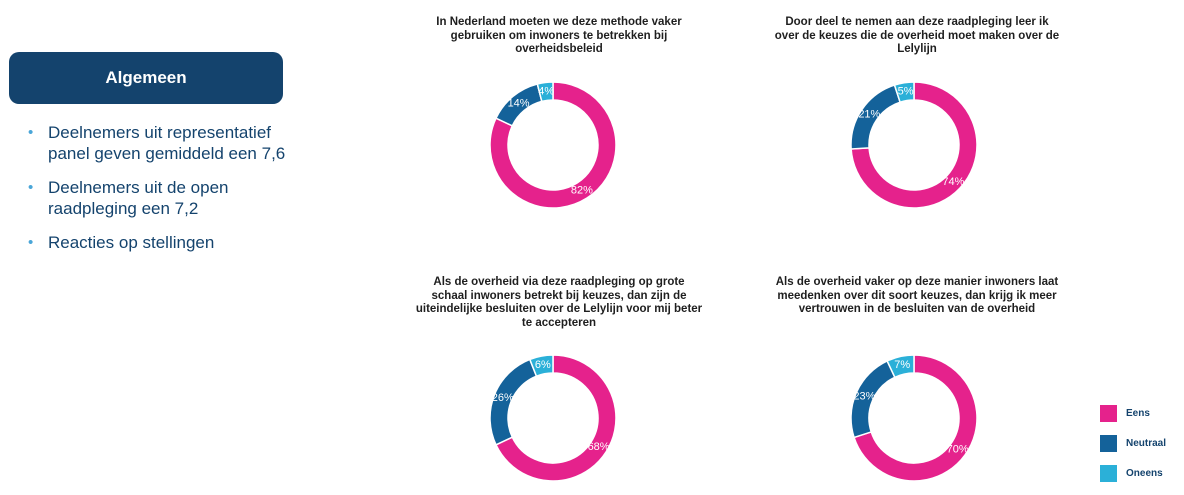 The image size is (1184, 495). I want to click on donut-label-oneens: 6%, so click(543, 365).